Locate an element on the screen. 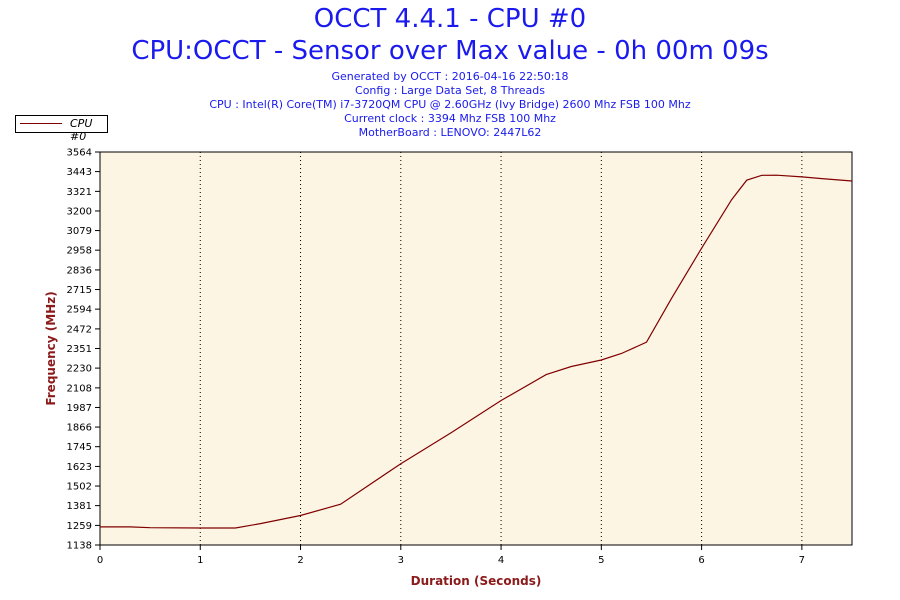 The height and width of the screenshot is (600, 900). y-tick-label: 2715 is located at coordinates (79, 290).